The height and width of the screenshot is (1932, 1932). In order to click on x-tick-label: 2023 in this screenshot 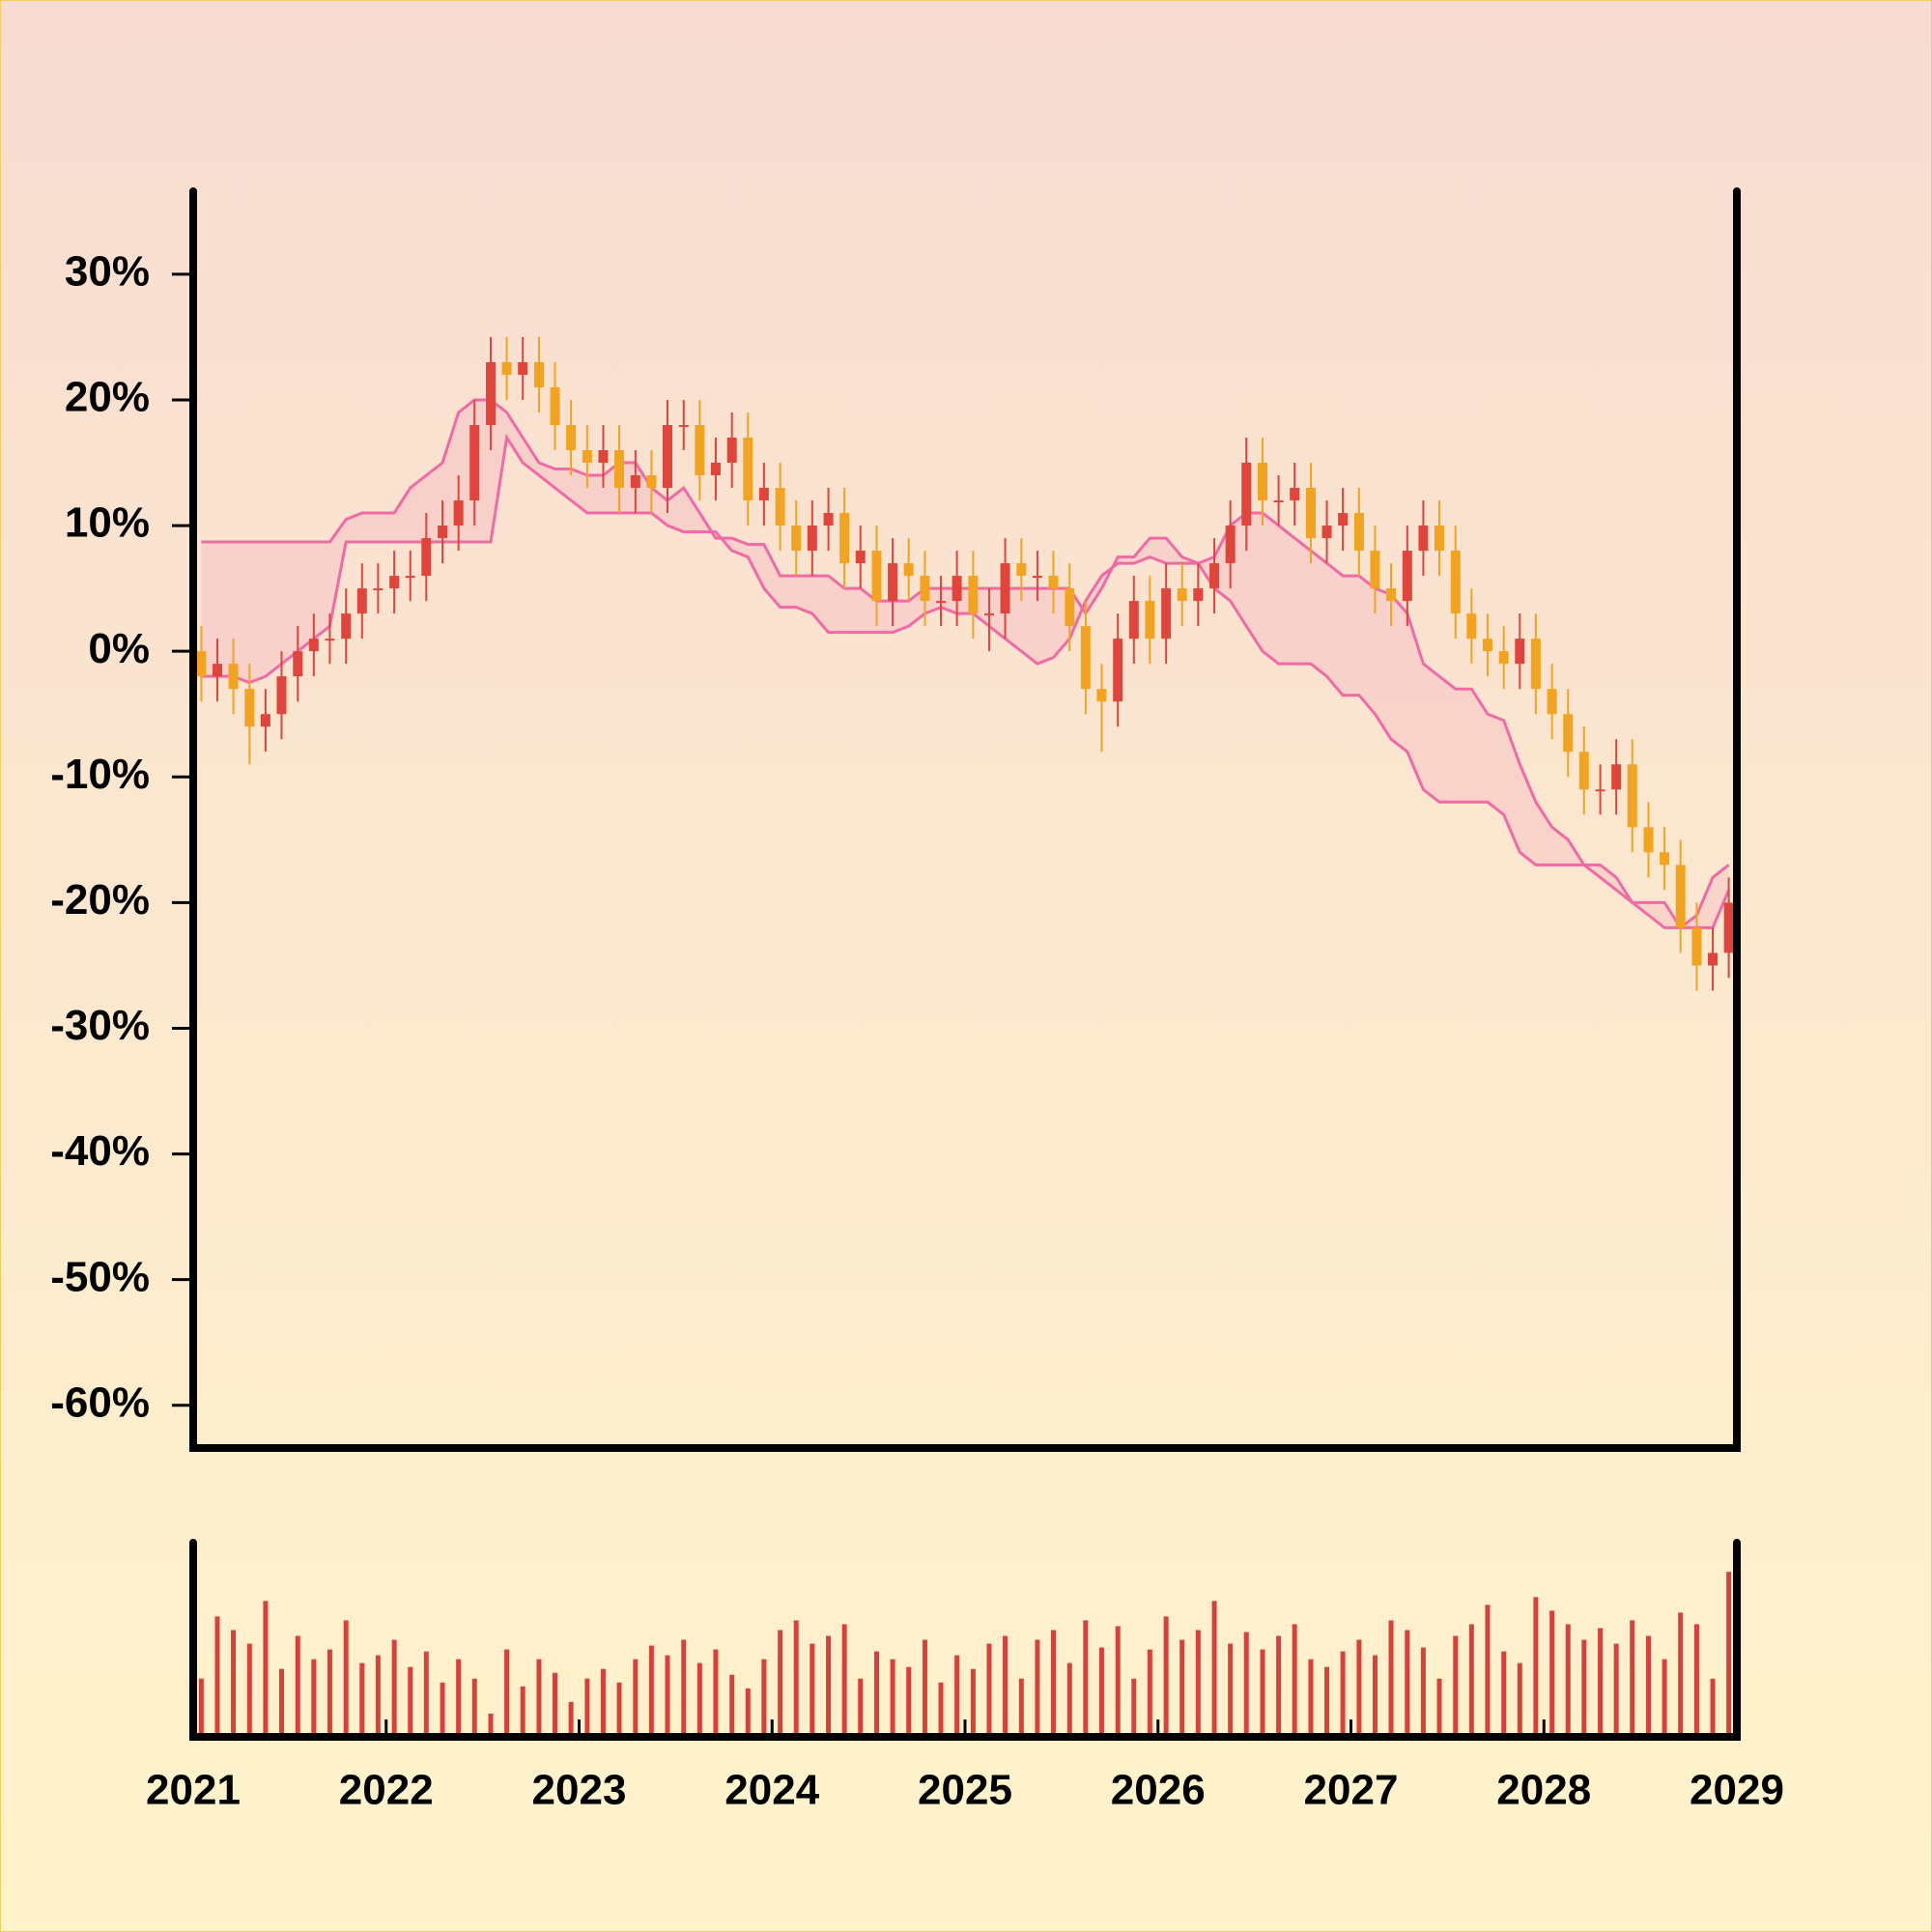, I will do `click(579, 1790)`.